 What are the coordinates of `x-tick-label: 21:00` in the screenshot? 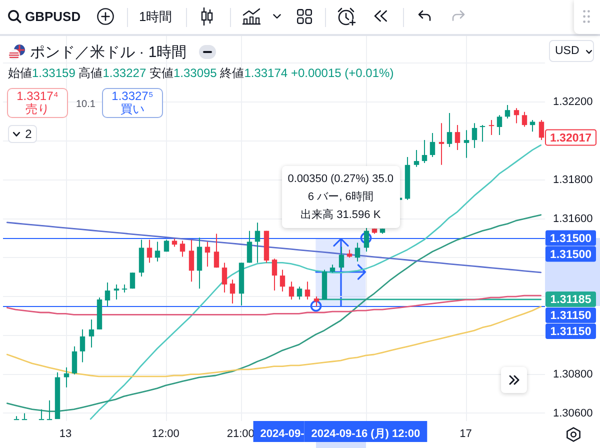 It's located at (240, 434).